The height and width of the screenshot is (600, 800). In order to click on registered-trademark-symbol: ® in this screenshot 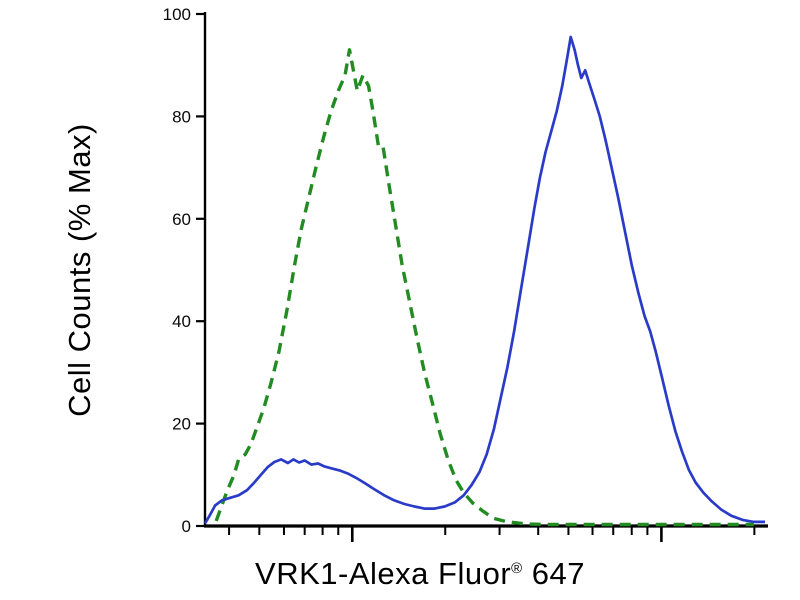, I will do `click(517, 569)`.